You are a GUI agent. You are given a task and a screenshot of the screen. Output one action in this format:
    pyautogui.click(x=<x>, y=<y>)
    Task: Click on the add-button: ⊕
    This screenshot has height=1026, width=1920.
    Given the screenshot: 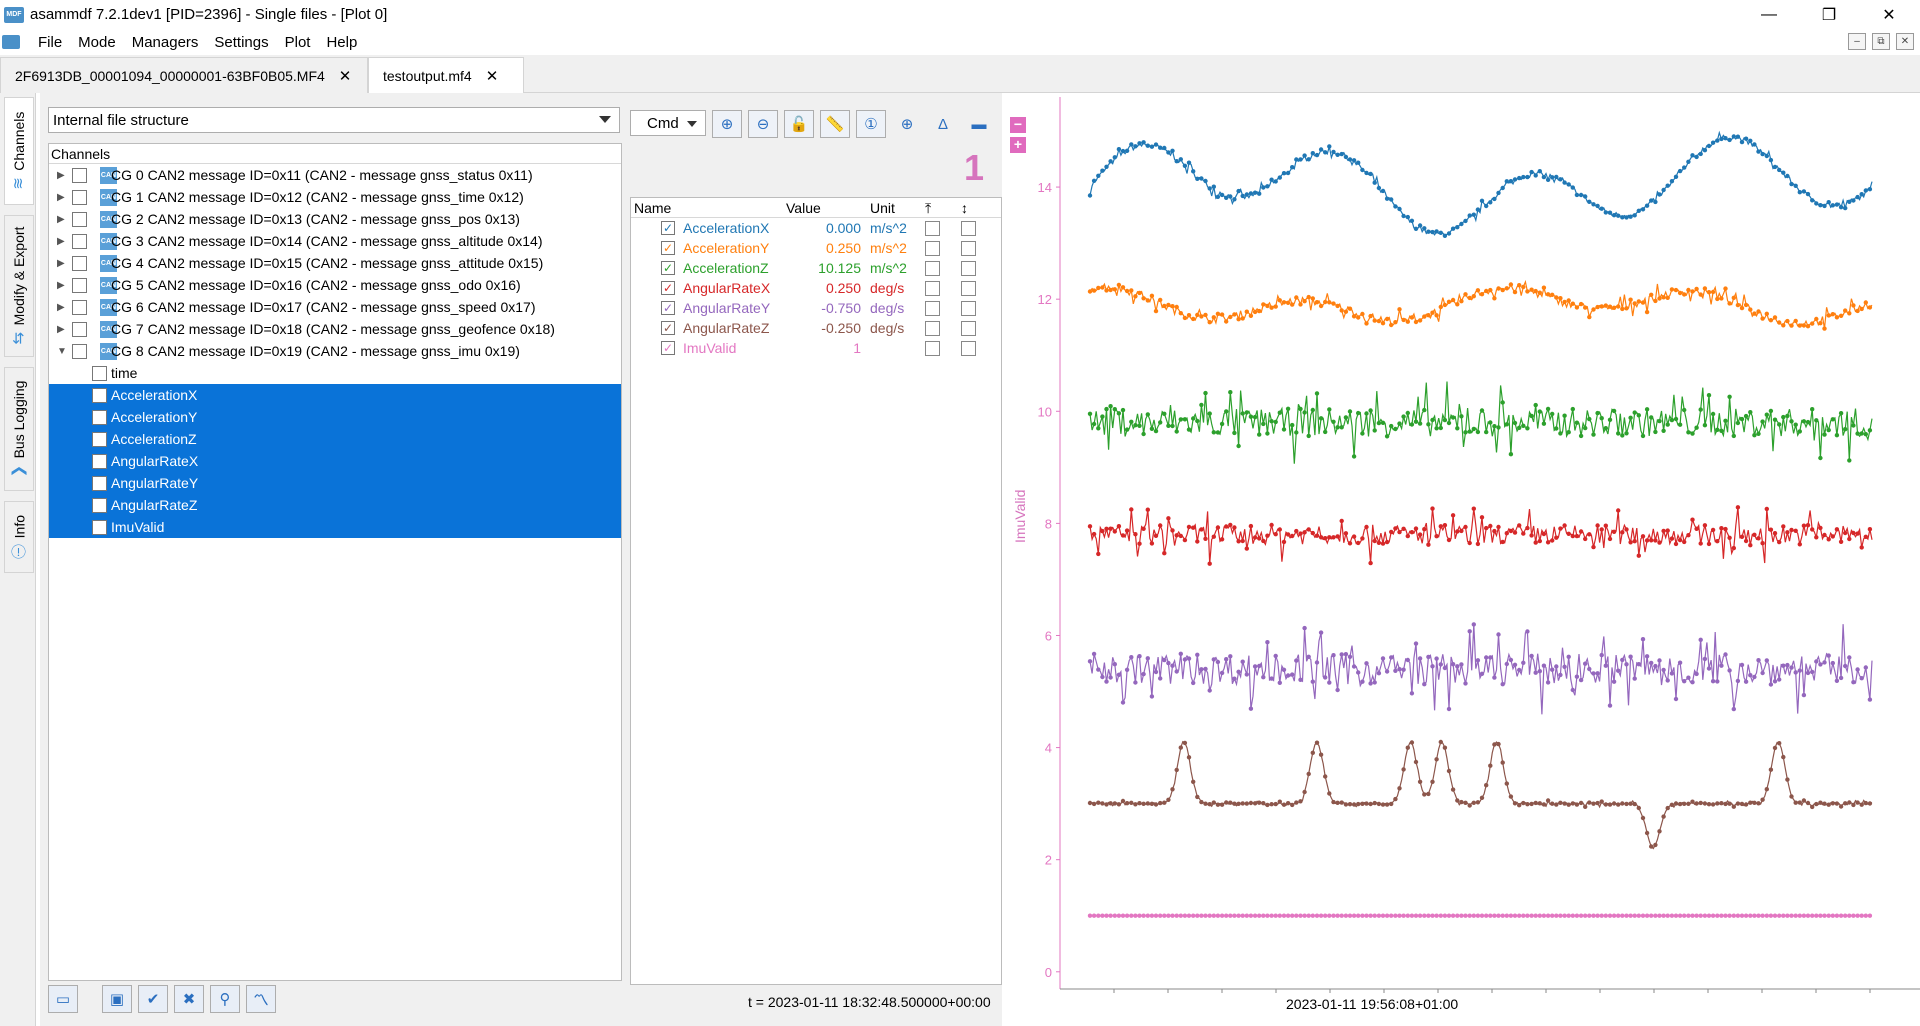 What is the action you would take?
    pyautogui.click(x=907, y=124)
    